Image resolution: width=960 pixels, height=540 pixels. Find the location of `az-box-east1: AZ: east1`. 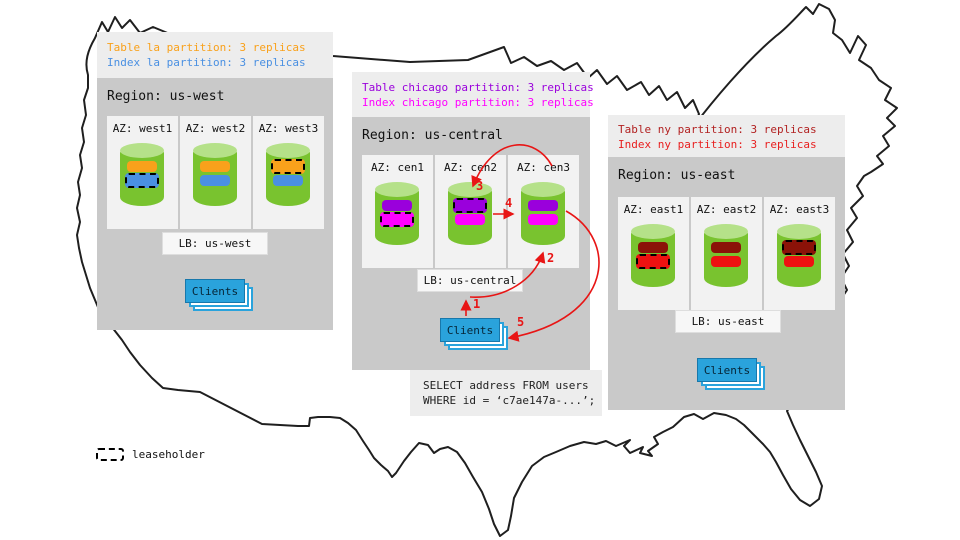

az-box-east1: AZ: east1 is located at coordinates (653, 253).